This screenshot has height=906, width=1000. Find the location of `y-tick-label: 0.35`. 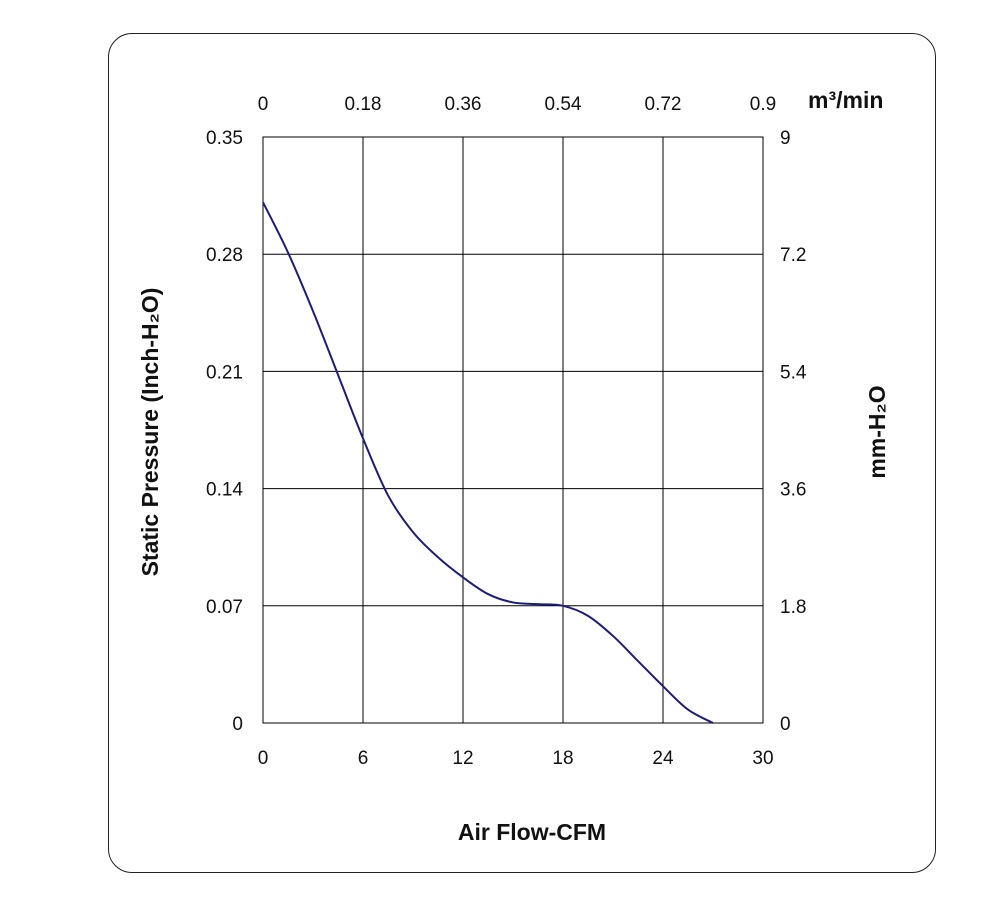

y-tick-label: 0.35 is located at coordinates (224, 138).